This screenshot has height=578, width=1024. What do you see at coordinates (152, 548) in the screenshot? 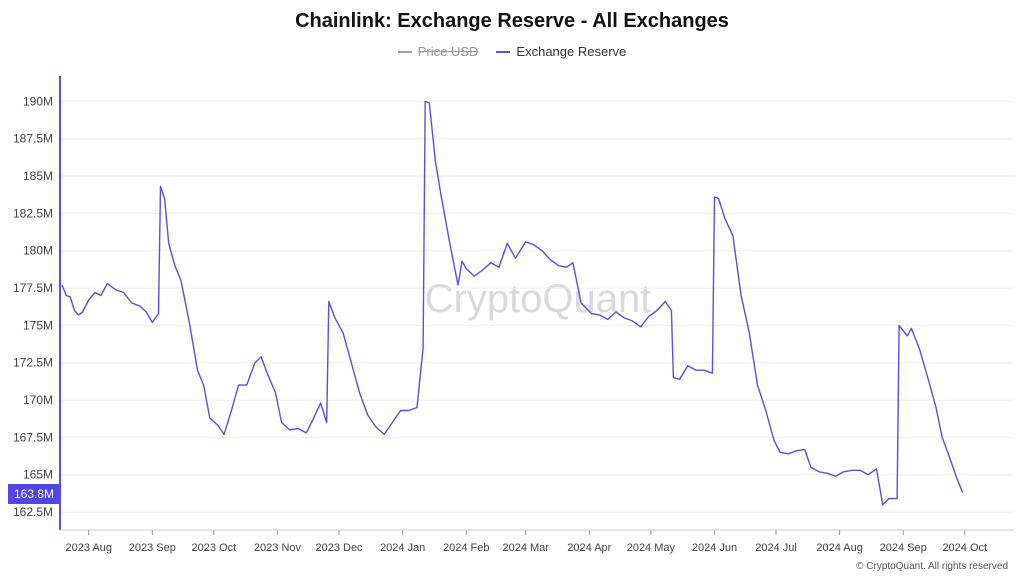
I see `x-tick-label: 2023 Sep` at bounding box center [152, 548].